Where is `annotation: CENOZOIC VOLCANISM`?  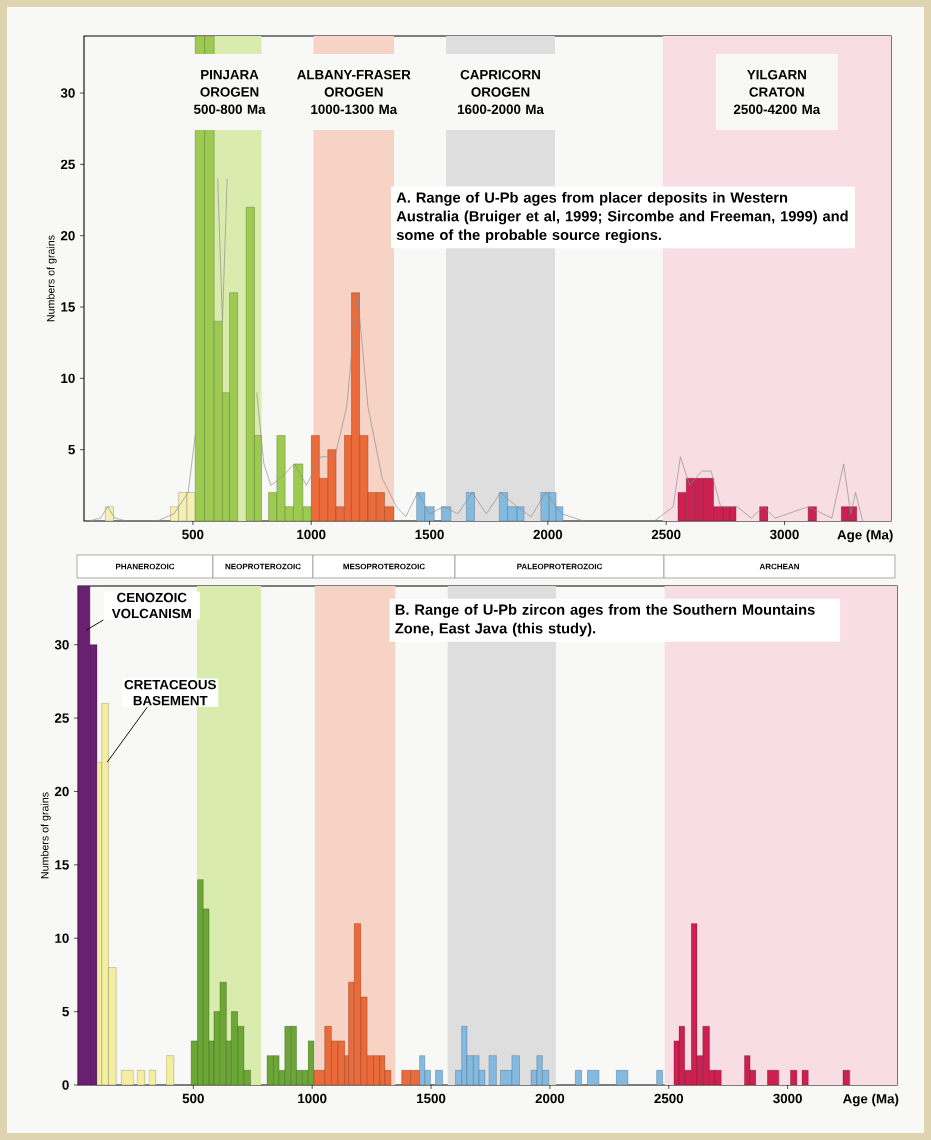
annotation: CENOZOIC VOLCANISM is located at coordinates (151, 605).